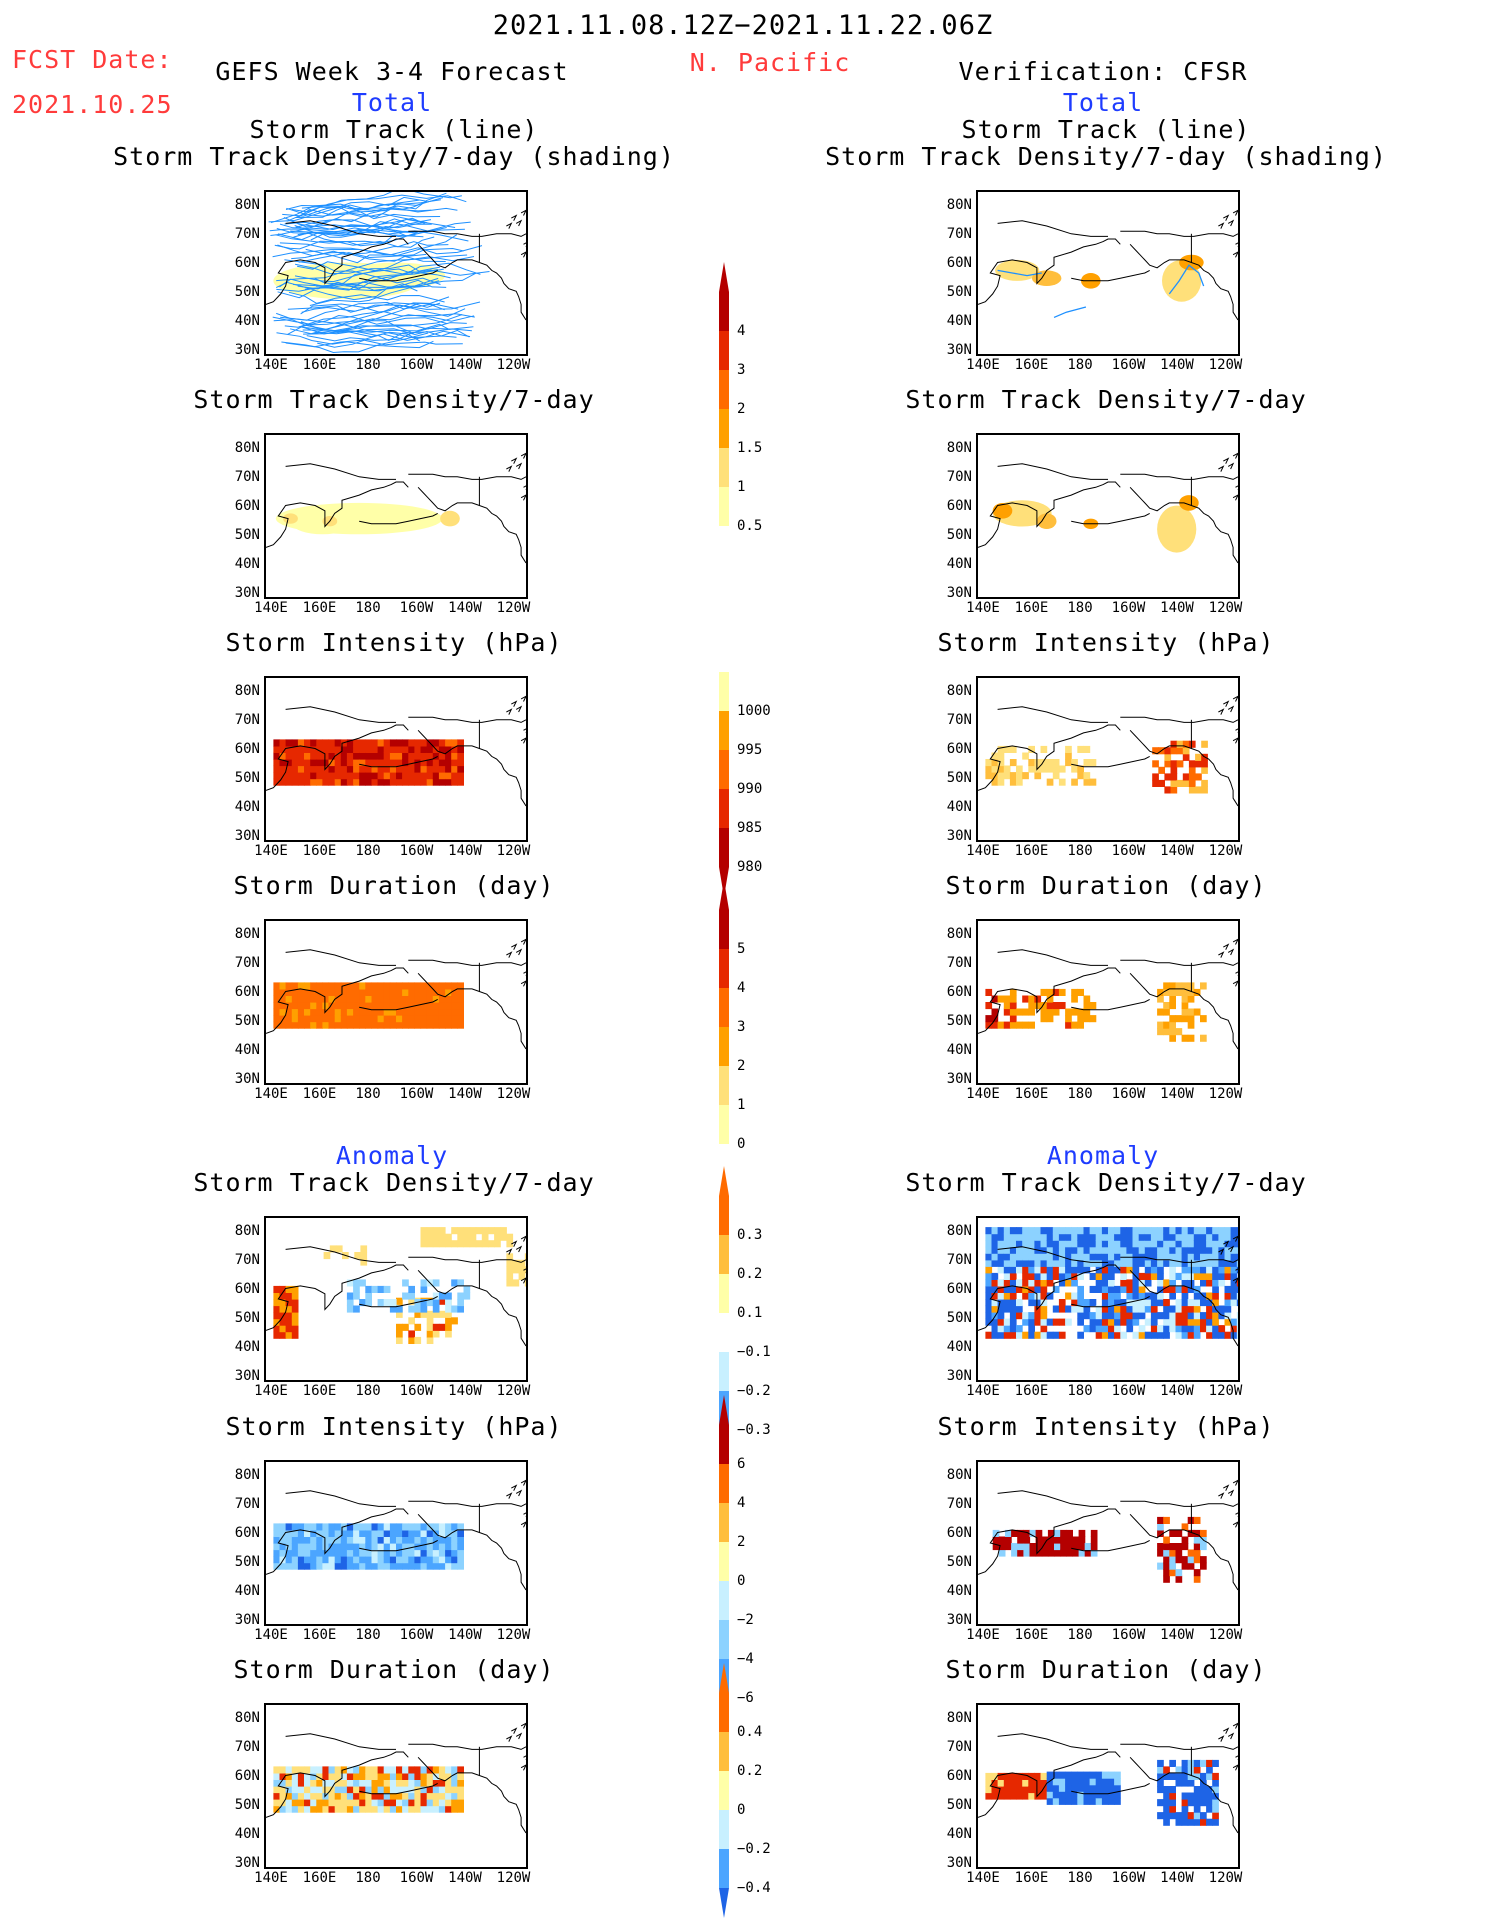 The width and height of the screenshot is (1487, 1925). Describe the element at coordinates (750, 789) in the screenshot. I see `colorbar-tick-label: 990` at that location.